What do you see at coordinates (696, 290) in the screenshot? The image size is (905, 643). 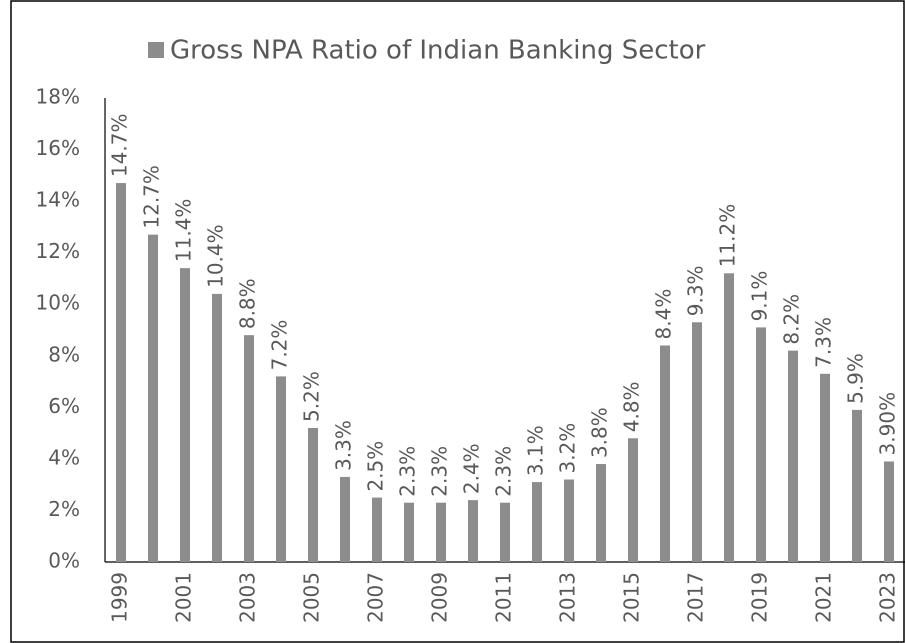 I see `data-label: 9.3%` at bounding box center [696, 290].